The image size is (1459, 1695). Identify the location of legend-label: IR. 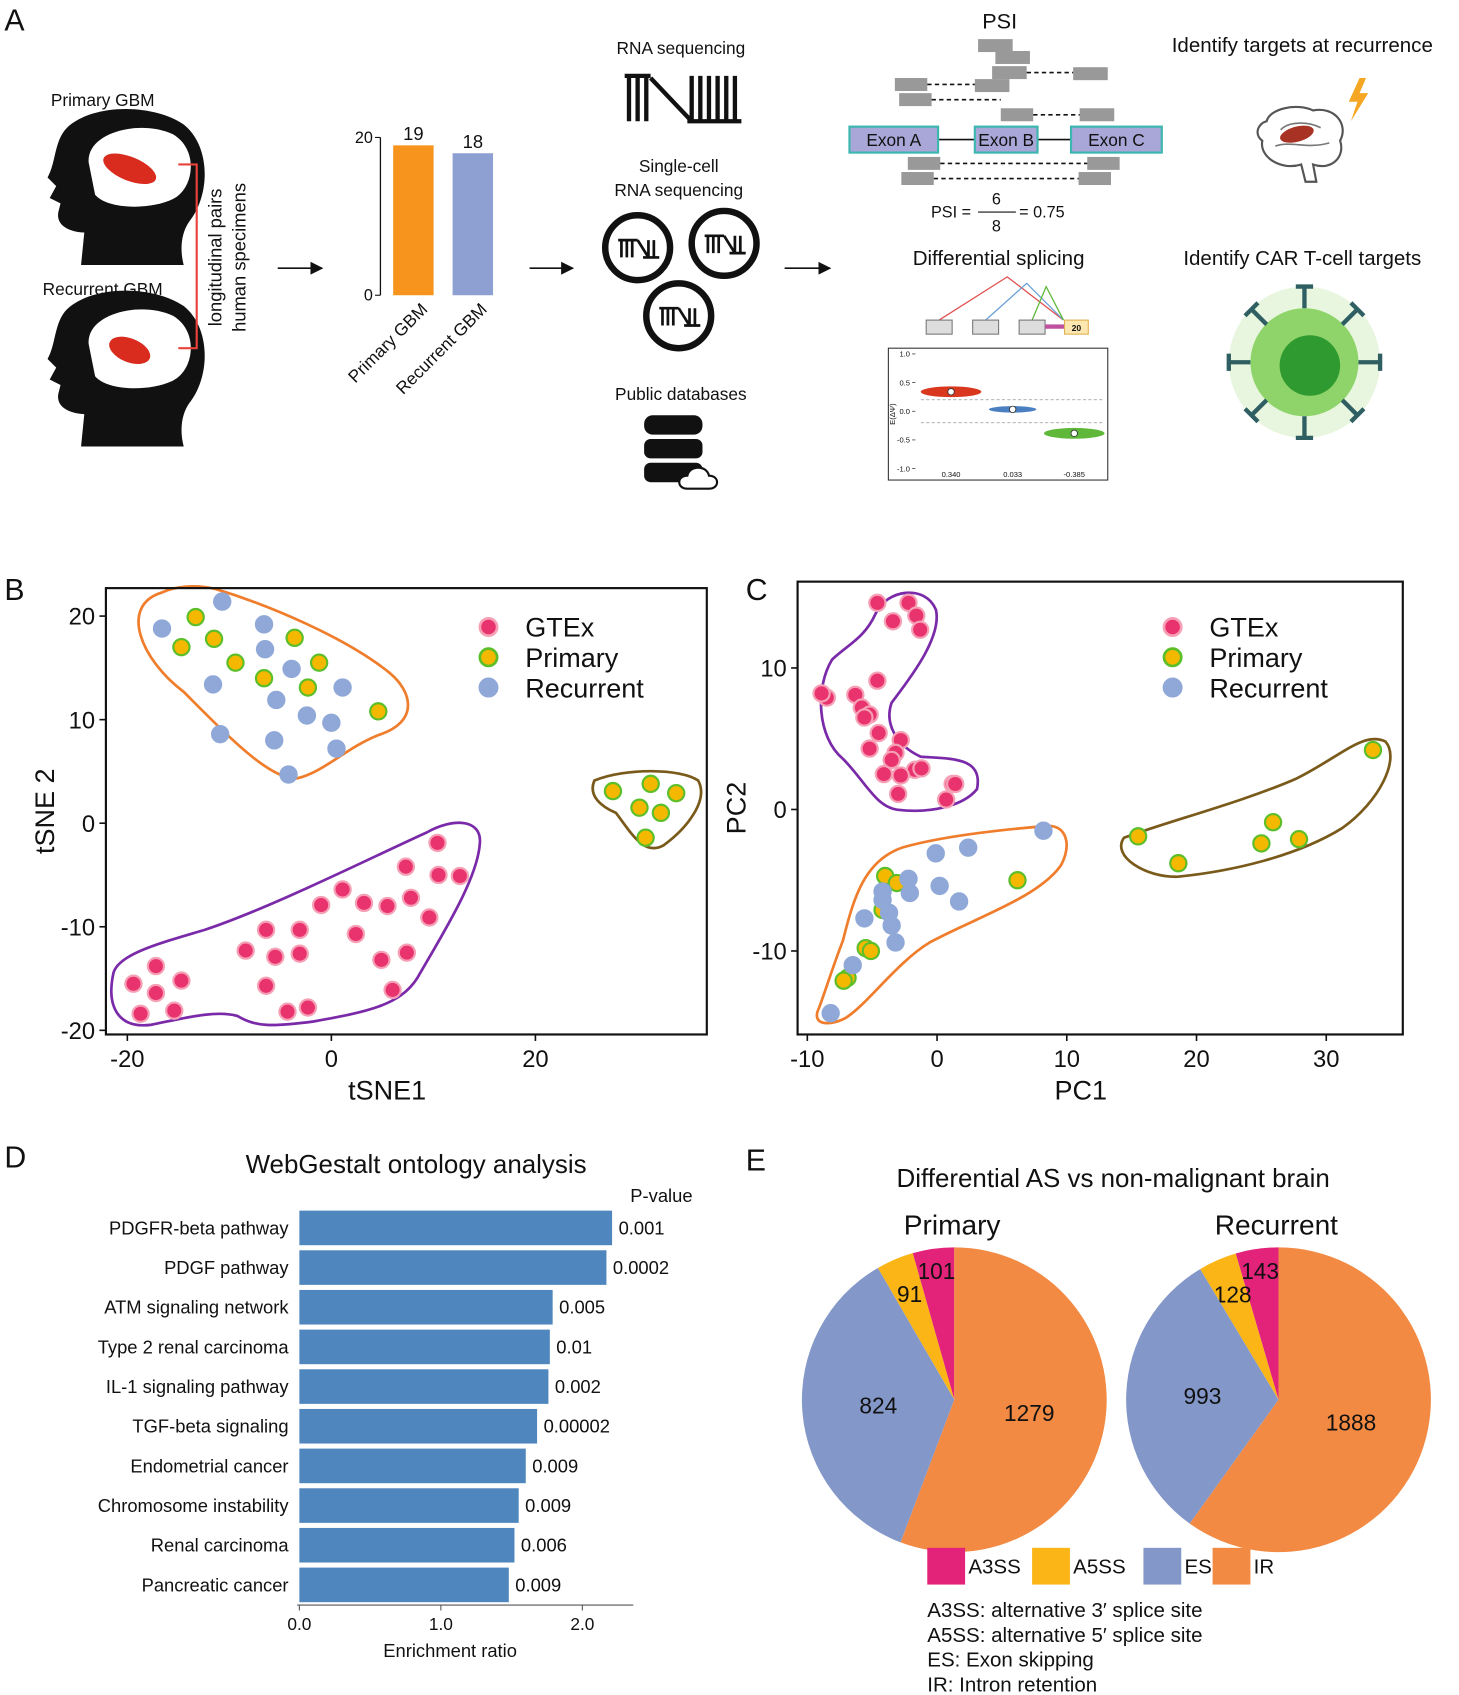
(1264, 1567).